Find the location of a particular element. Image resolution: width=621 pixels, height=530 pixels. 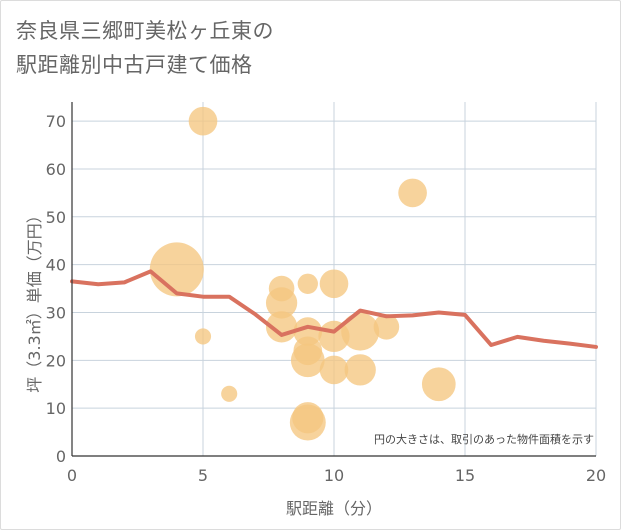

x-tick-label: 10 is located at coordinates (334, 475).